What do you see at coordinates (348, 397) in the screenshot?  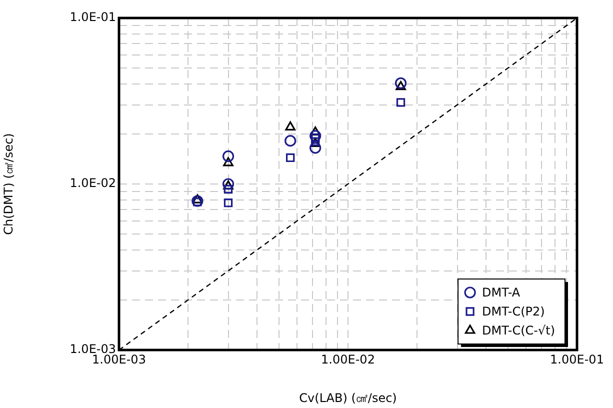 I see `x-axis-title: Cv(LAB) (㎠/sec)` at bounding box center [348, 397].